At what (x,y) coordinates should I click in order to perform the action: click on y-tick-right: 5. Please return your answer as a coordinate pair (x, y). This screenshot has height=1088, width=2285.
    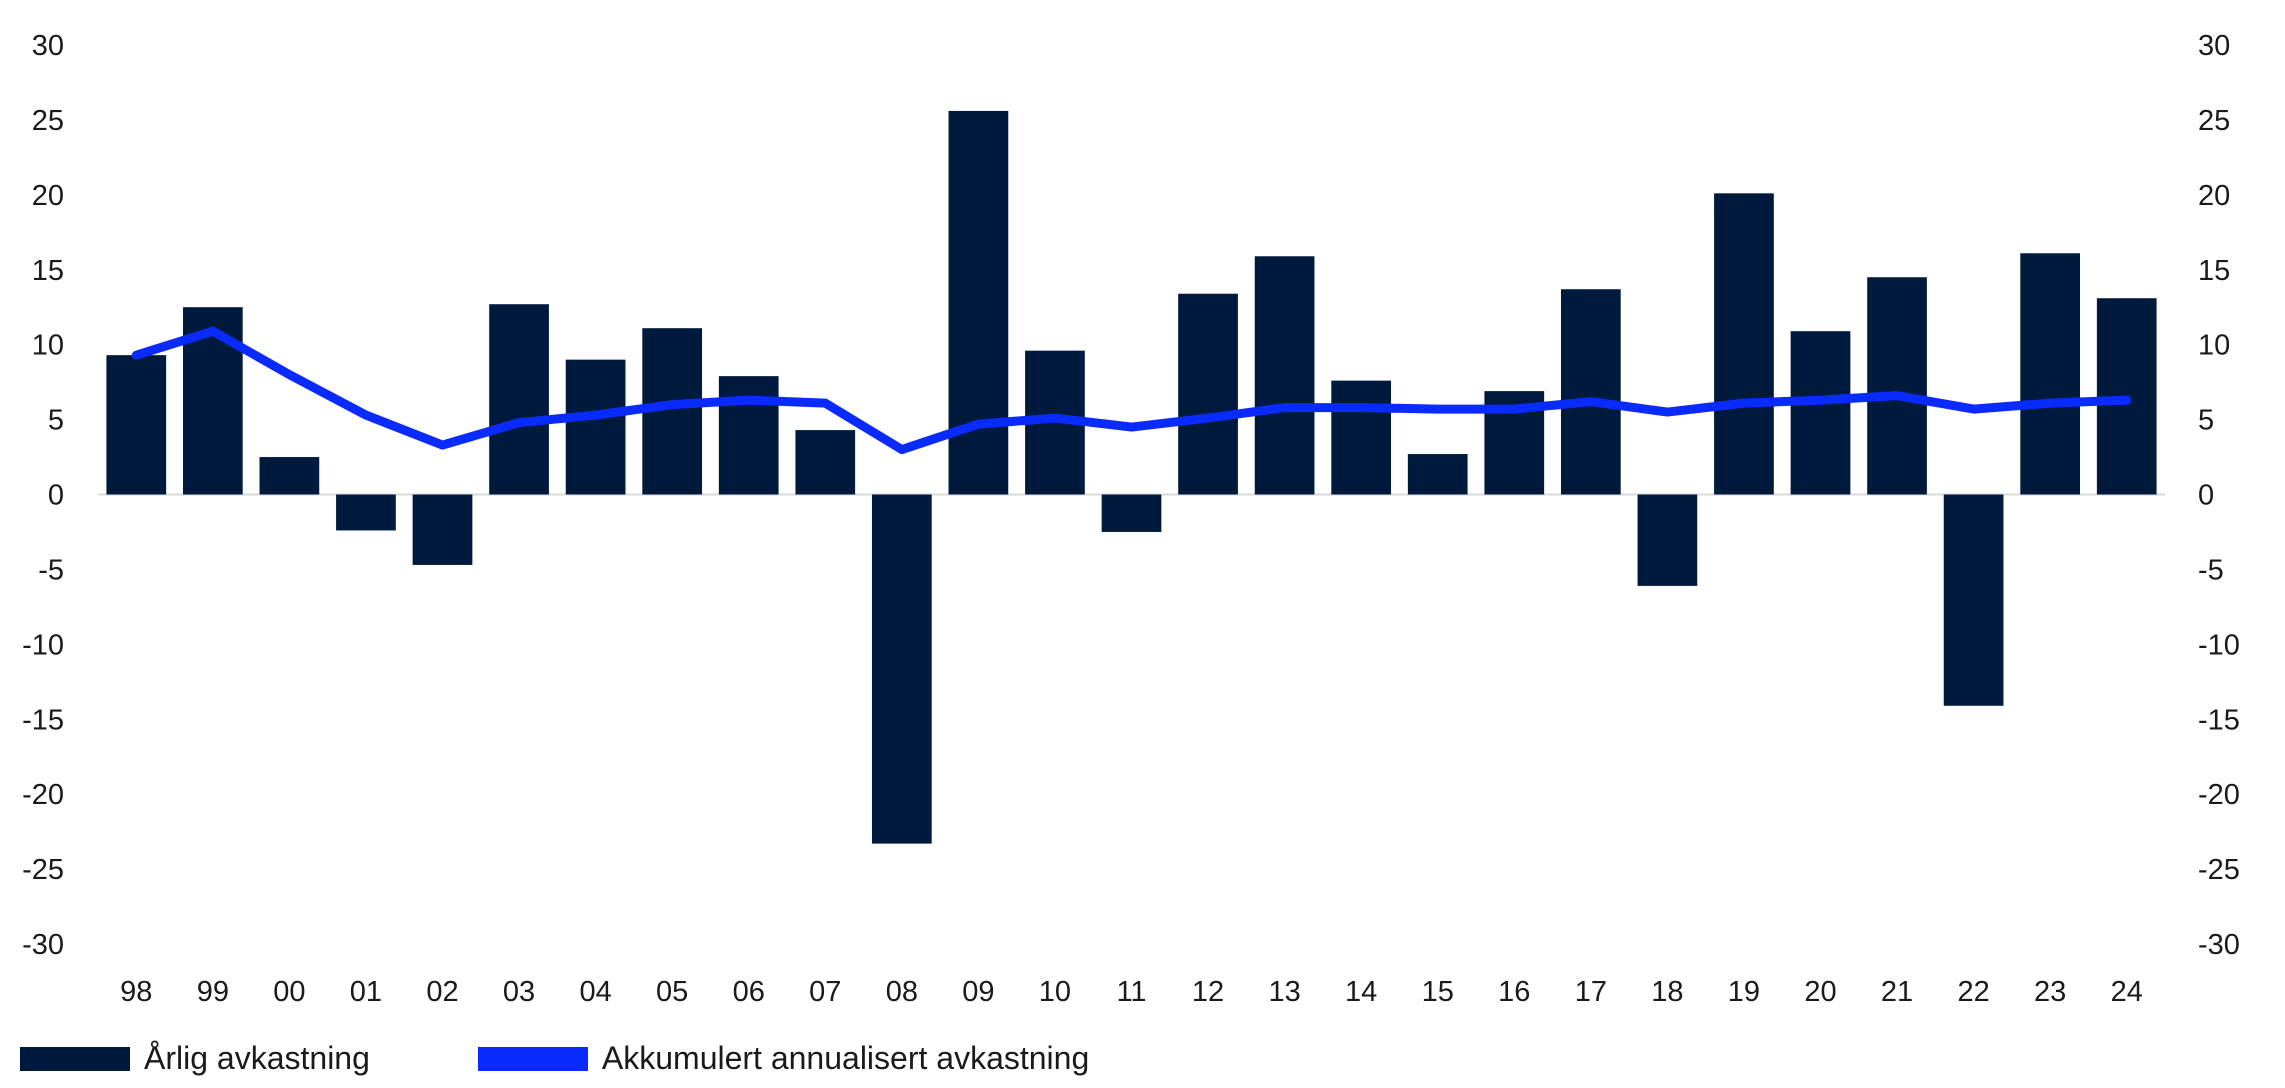
    Looking at the image, I should click on (2206, 421).